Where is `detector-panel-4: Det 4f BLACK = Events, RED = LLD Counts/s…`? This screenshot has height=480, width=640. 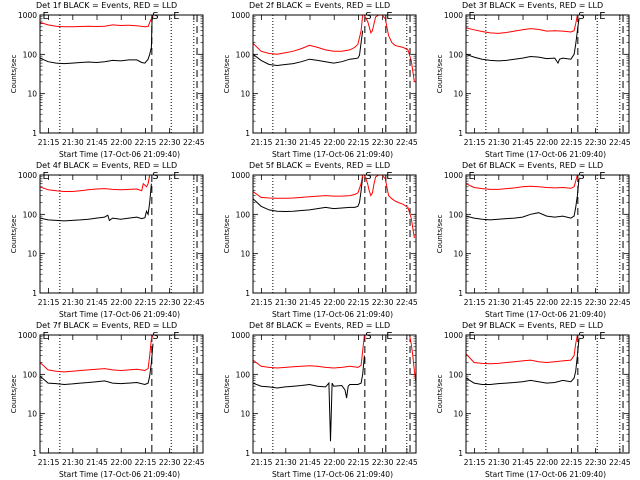 detector-panel-4: Det 4f BLACK = Events, RED = LLD Counts/s… is located at coordinates (107, 240).